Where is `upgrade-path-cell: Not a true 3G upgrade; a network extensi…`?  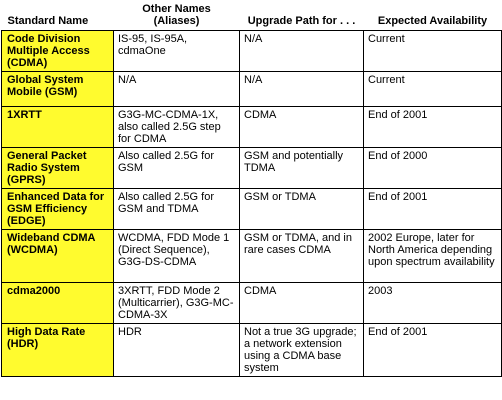
upgrade-path-cell: Not a true 3G upgrade; a network extensi… is located at coordinates (301, 350).